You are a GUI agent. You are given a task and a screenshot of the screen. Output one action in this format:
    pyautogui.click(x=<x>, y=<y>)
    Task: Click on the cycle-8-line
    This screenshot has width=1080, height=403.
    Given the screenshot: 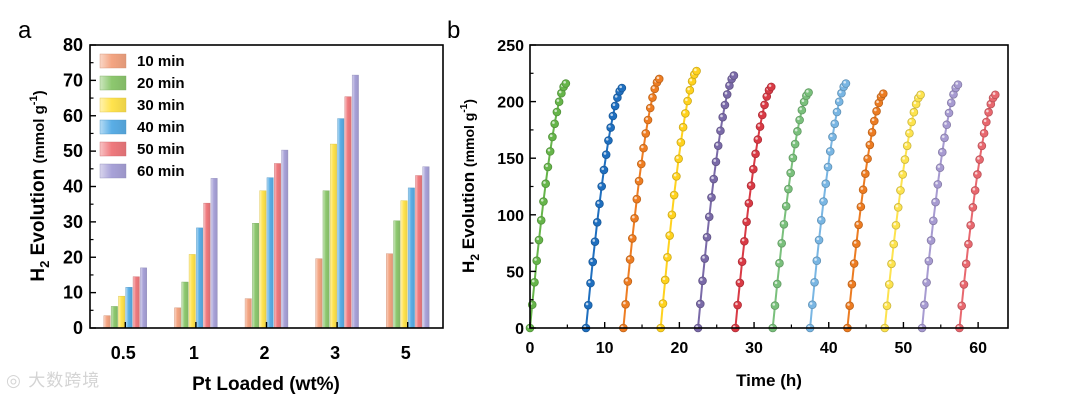 What is the action you would take?
    pyautogui.click(x=828, y=205)
    